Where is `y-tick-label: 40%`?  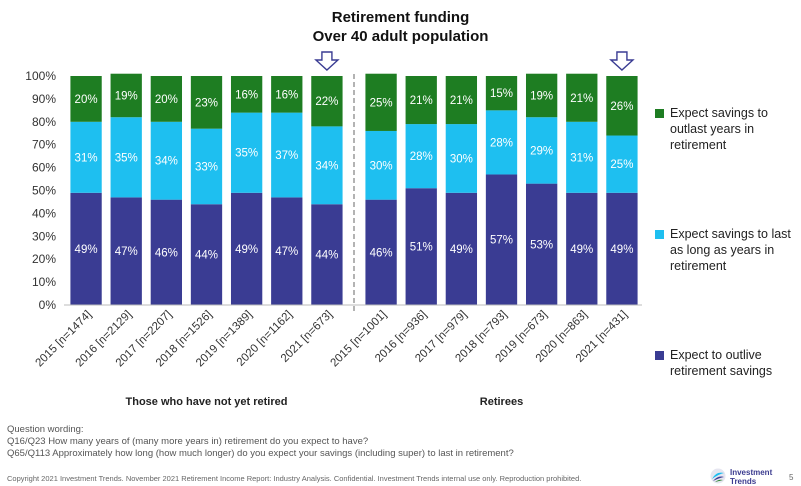
y-tick-label: 40% is located at coordinates (44, 213).